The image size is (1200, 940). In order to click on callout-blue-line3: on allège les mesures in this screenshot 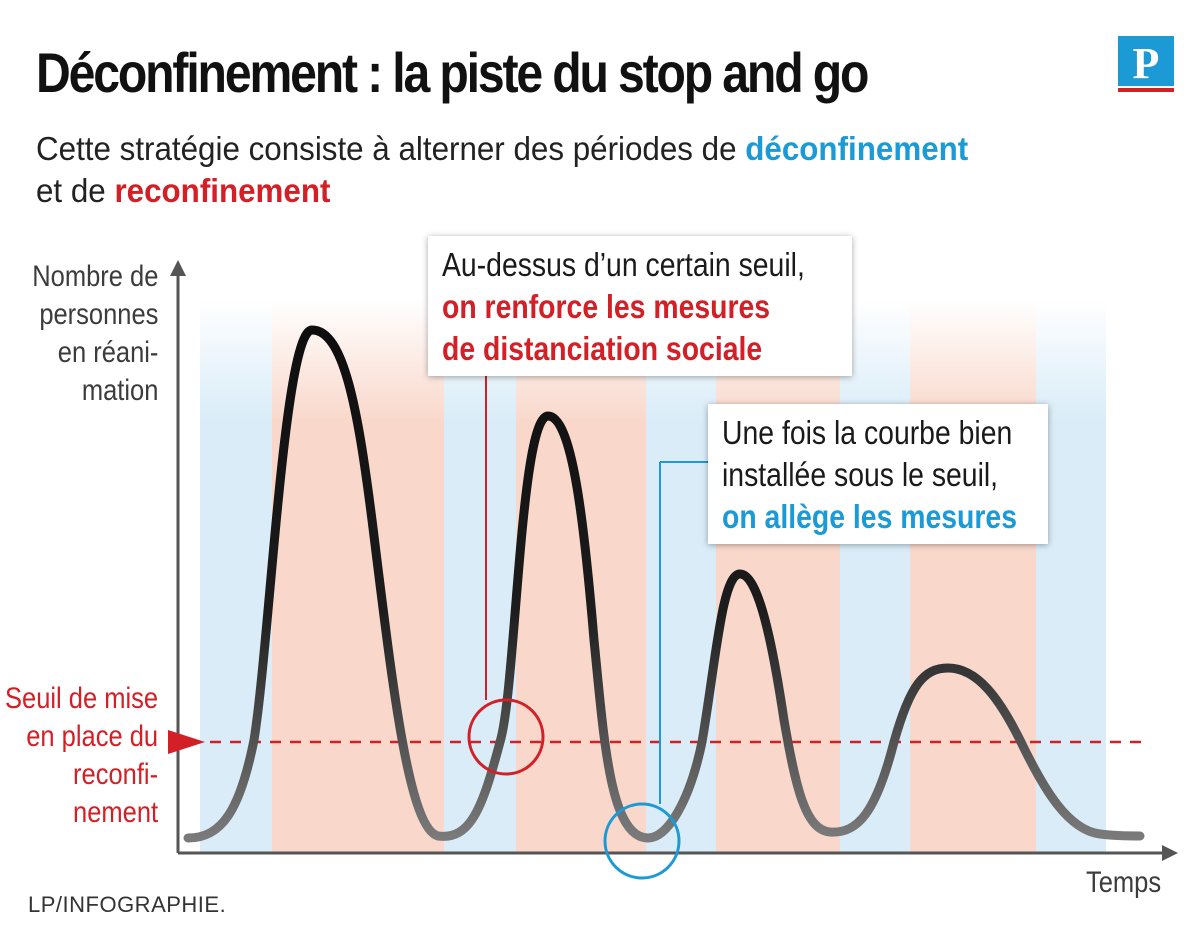, I will do `click(869, 516)`.